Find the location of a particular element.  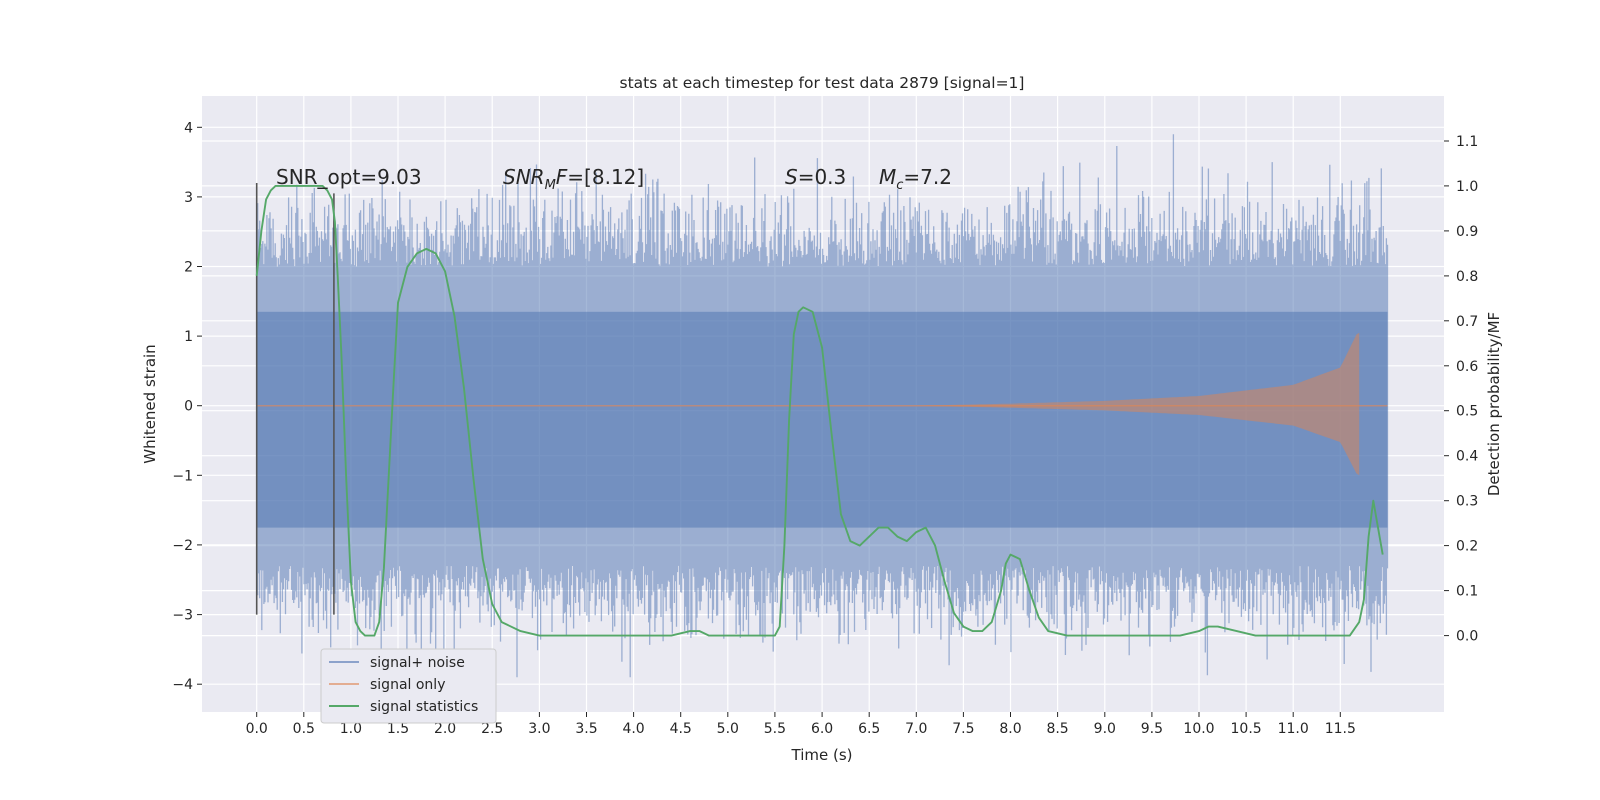

x-tick-label: 4.5 is located at coordinates (681, 729).